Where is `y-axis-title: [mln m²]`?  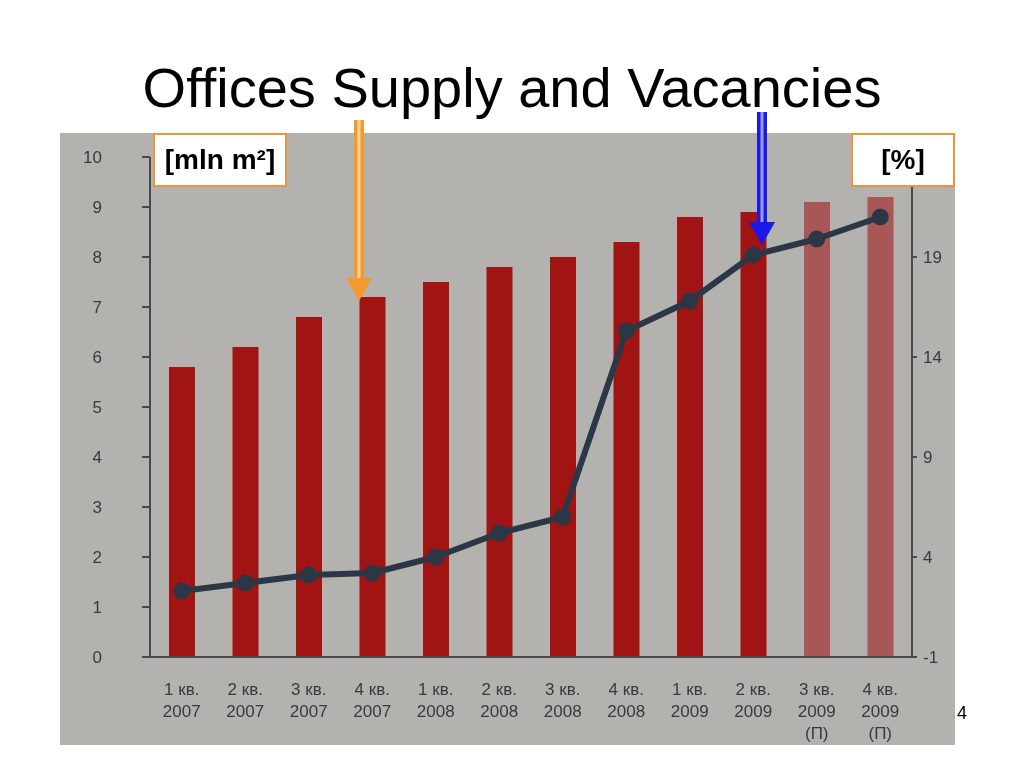 y-axis-title: [mln m²] is located at coordinates (220, 160).